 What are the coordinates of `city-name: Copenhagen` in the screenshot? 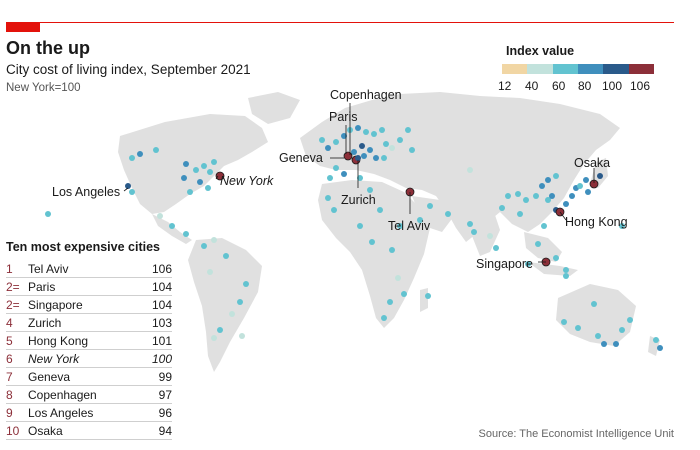 It's located at (84, 394).